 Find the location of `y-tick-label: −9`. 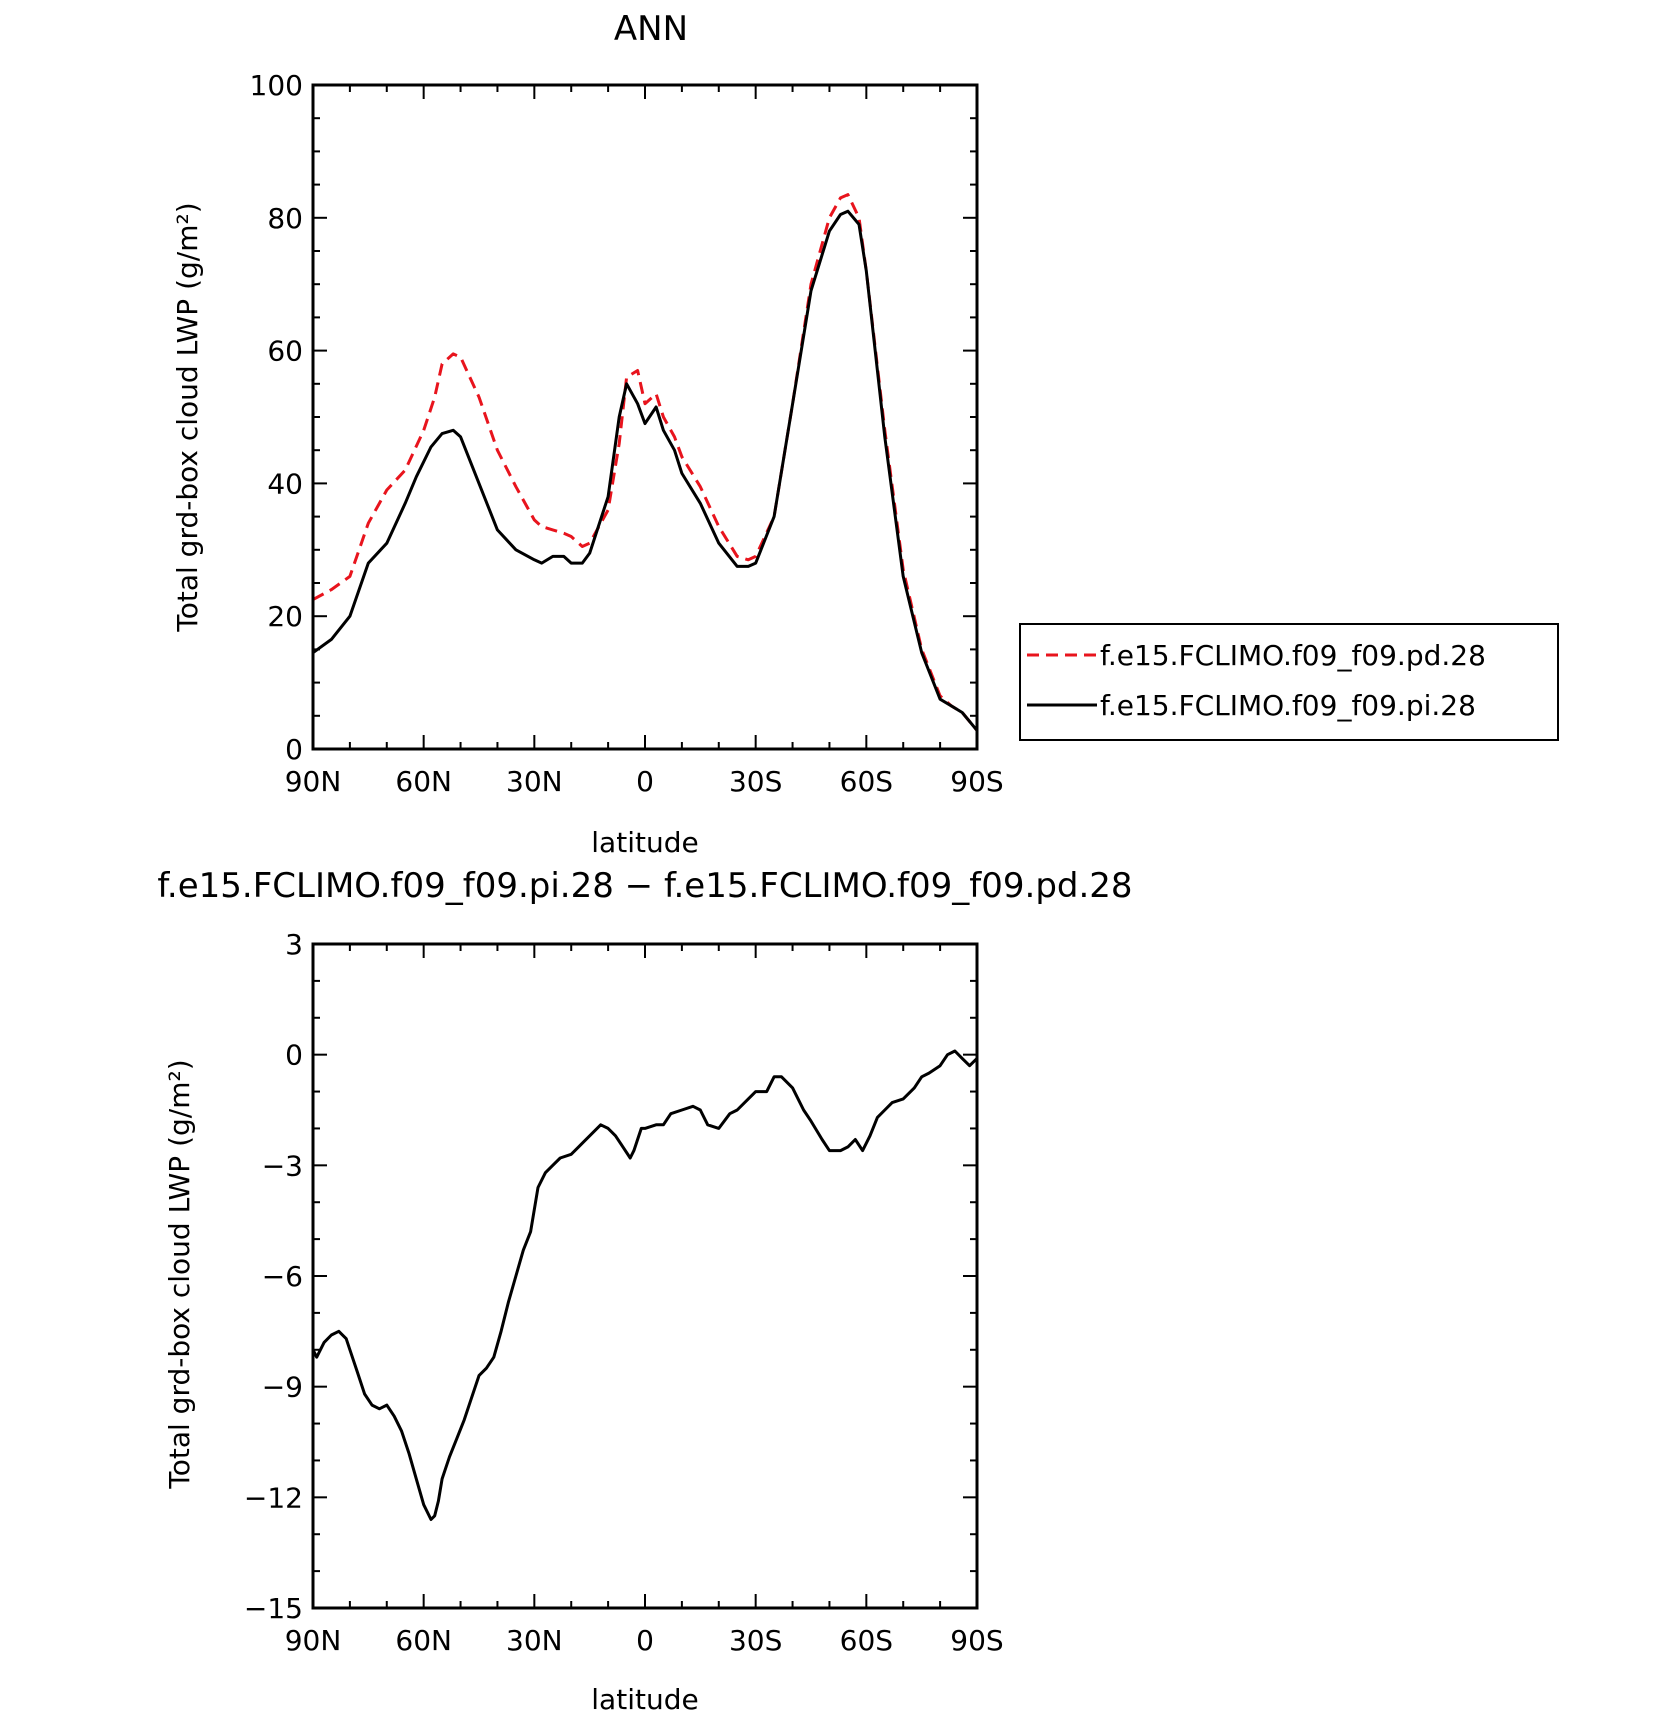

y-tick-label: −9 is located at coordinates (282, 1387).